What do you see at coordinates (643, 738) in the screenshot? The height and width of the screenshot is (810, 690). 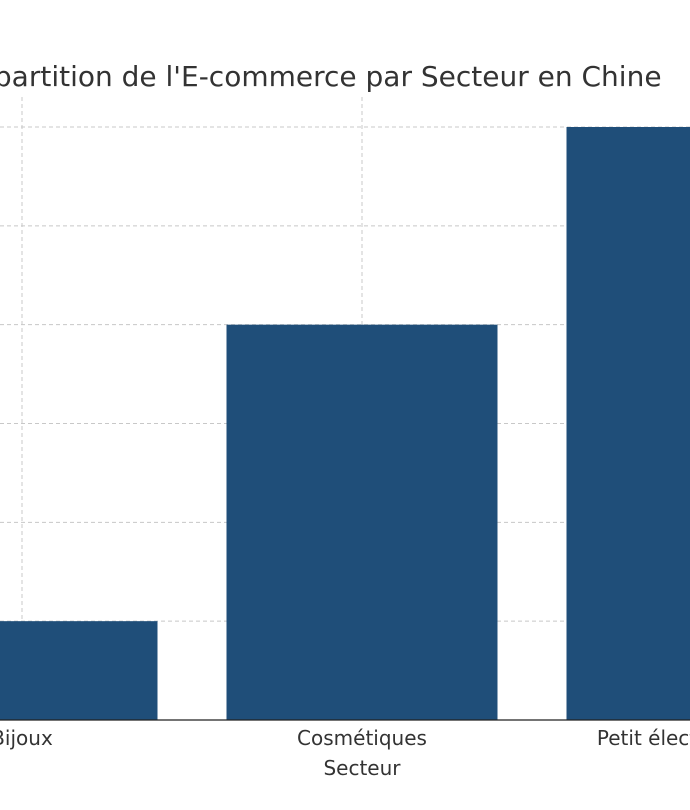 I see `x-tick-label: Petit électroménager` at bounding box center [643, 738].